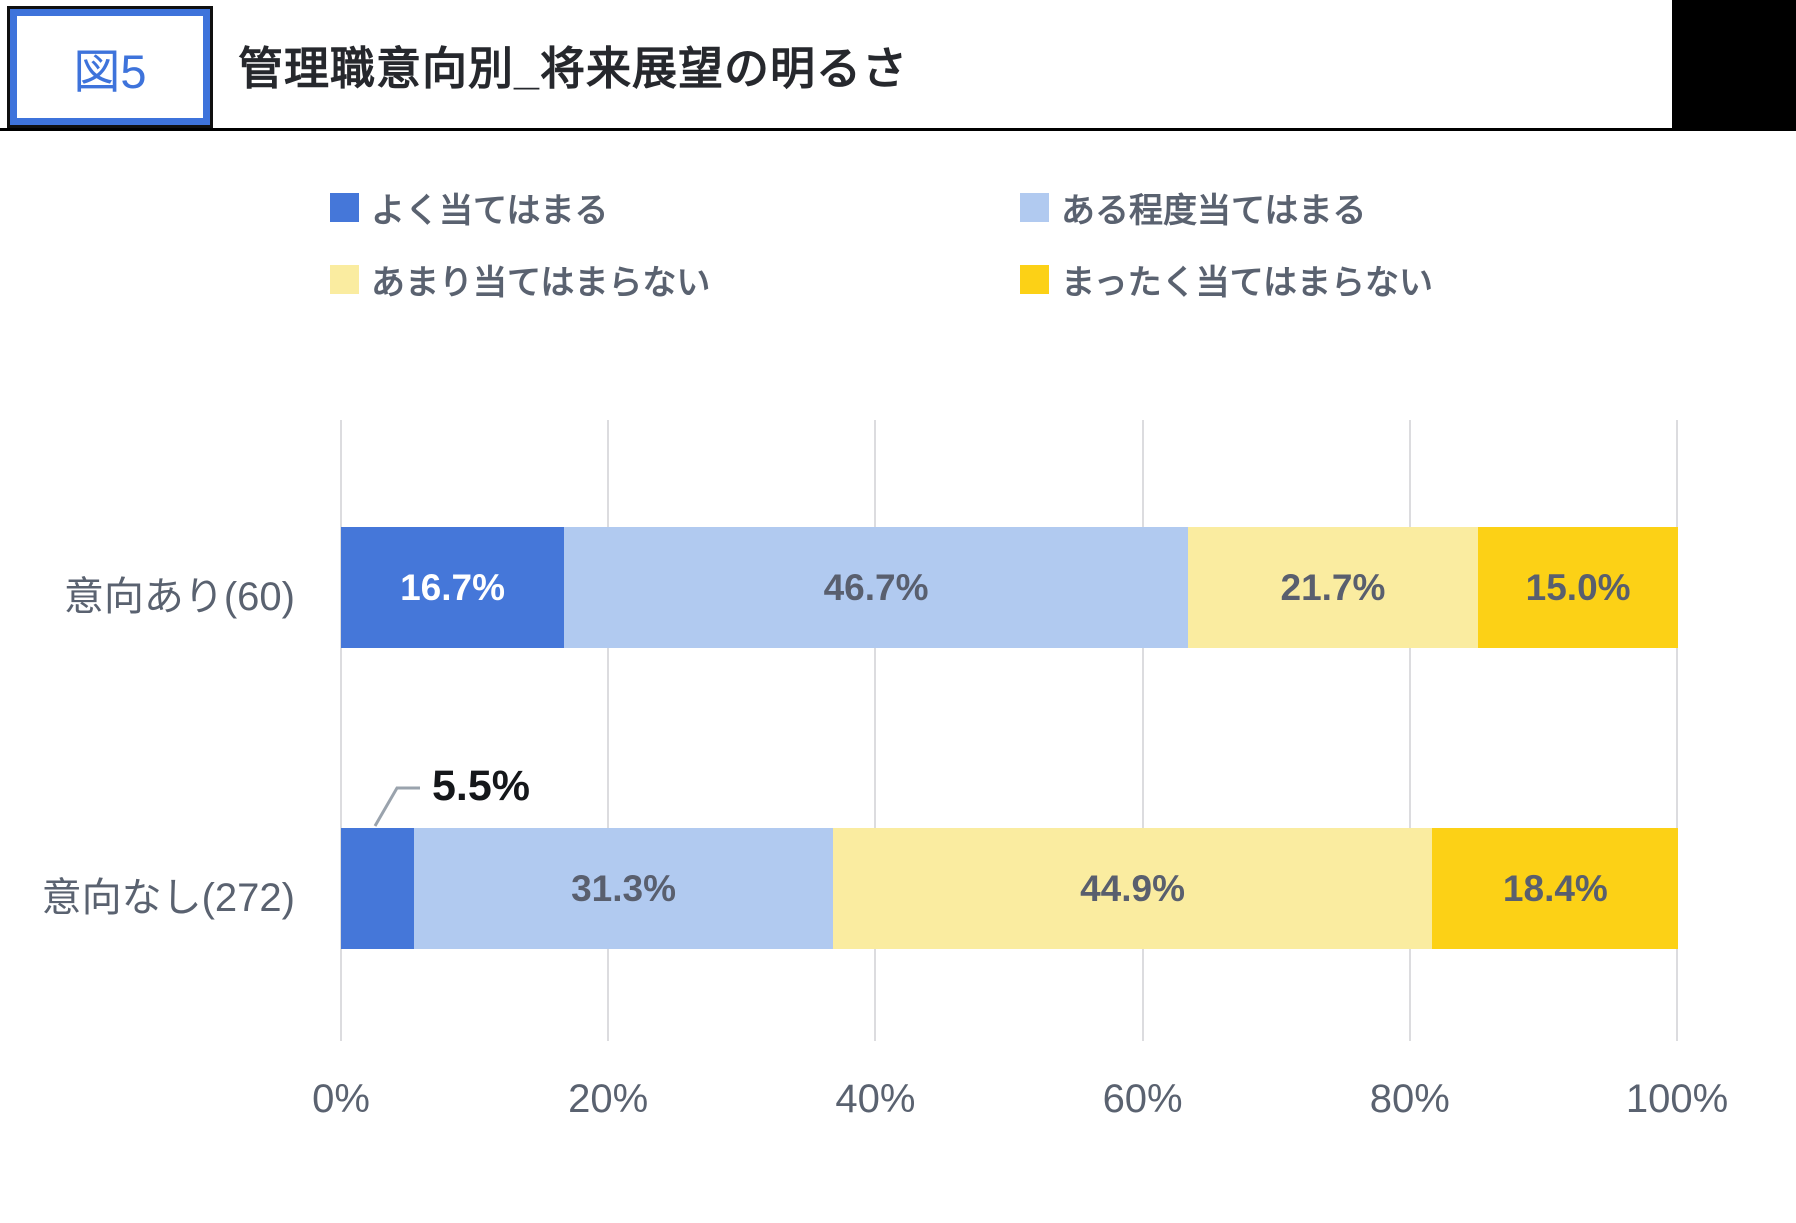 The width and height of the screenshot is (1796, 1223). What do you see at coordinates (490, 211) in the screenshot?
I see `legend-label: よく当てはまる` at bounding box center [490, 211].